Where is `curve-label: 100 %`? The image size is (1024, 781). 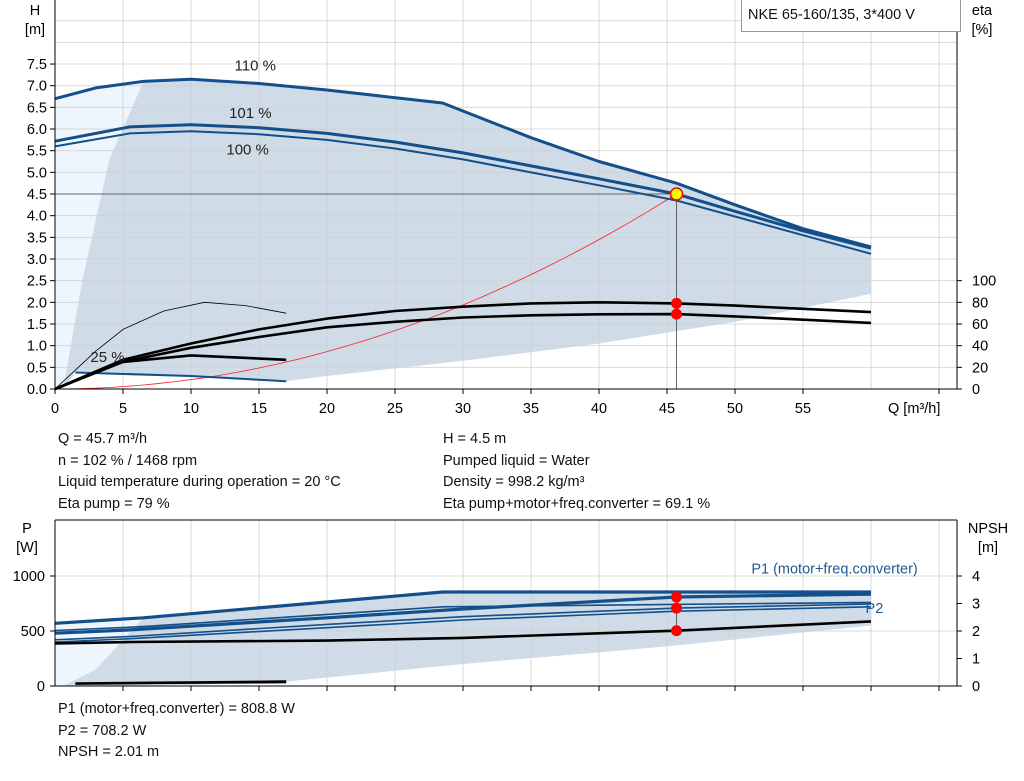 curve-label: 100 % is located at coordinates (247, 150).